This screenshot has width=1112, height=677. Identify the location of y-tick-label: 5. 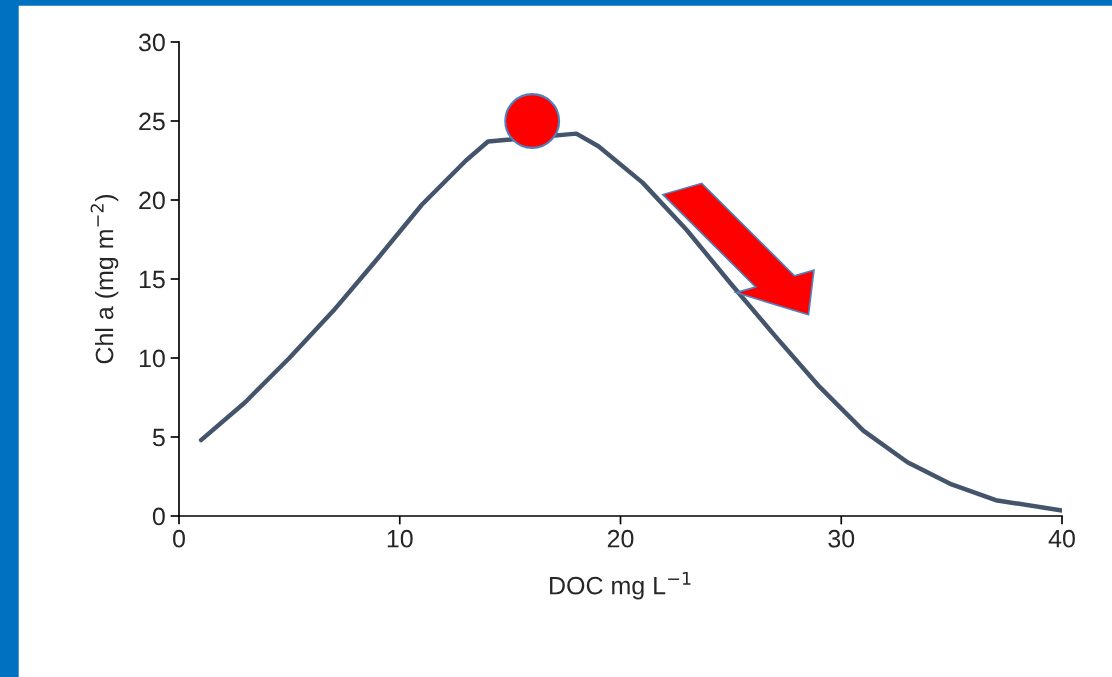
(158, 437).